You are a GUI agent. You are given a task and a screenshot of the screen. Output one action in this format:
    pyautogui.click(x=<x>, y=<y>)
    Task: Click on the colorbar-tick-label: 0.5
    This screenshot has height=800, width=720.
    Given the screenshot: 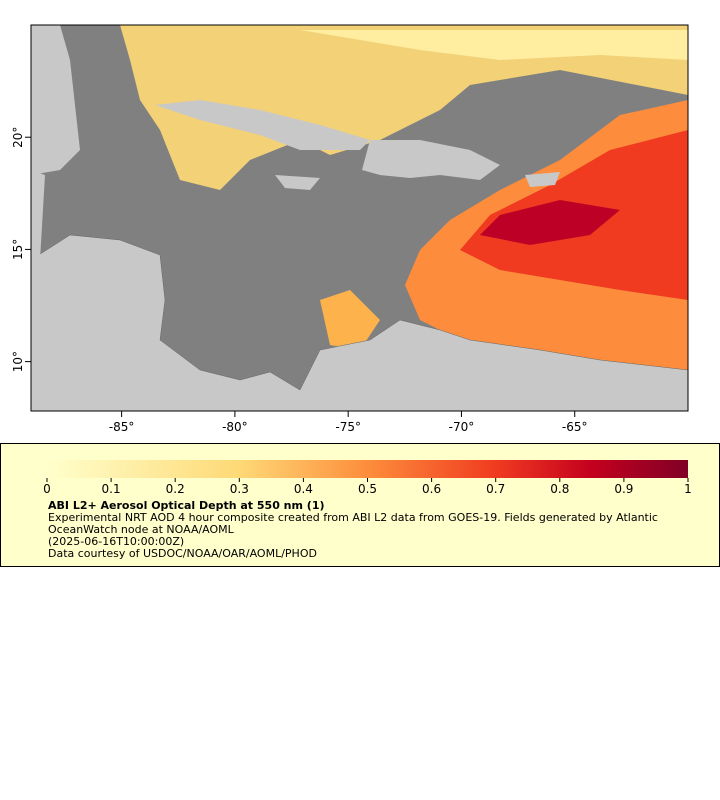 What is the action you would take?
    pyautogui.click(x=367, y=489)
    